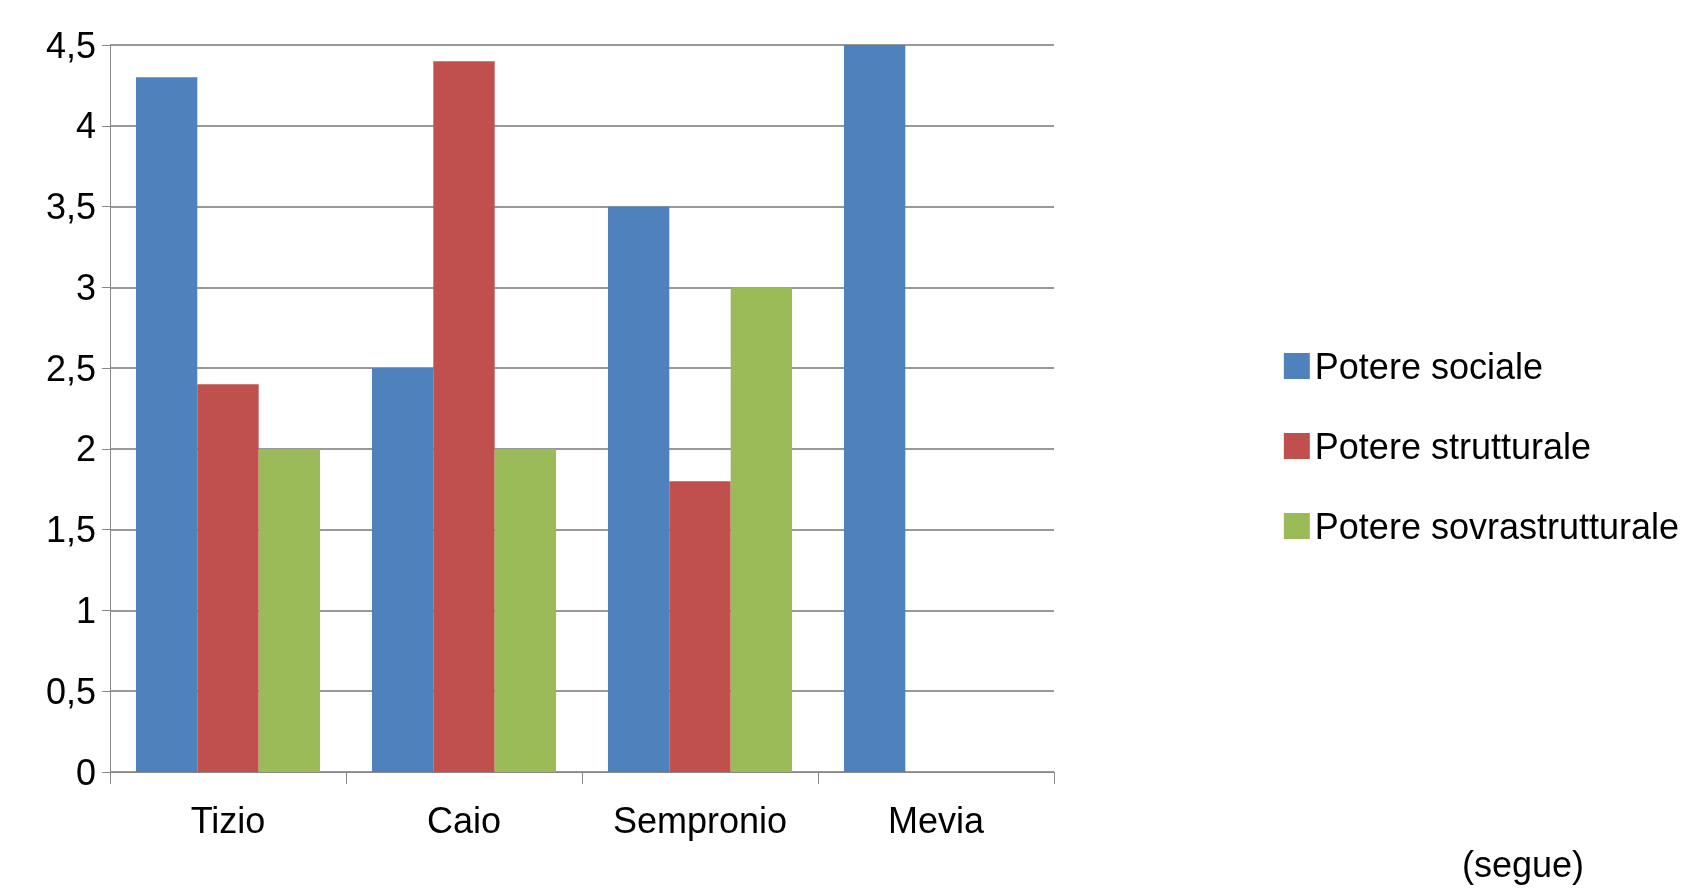  What do you see at coordinates (1452, 446) in the screenshot?
I see `legend-label: Potere strutturale` at bounding box center [1452, 446].